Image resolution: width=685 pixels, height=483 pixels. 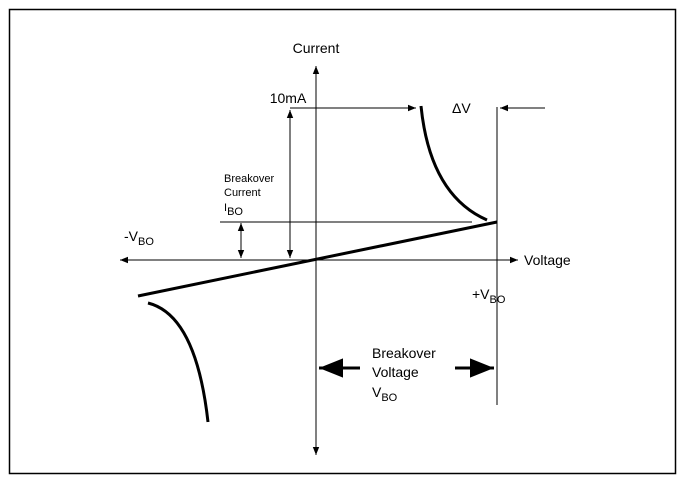 I want to click on breakover-voltage-symbol: VBO, so click(x=385, y=394).